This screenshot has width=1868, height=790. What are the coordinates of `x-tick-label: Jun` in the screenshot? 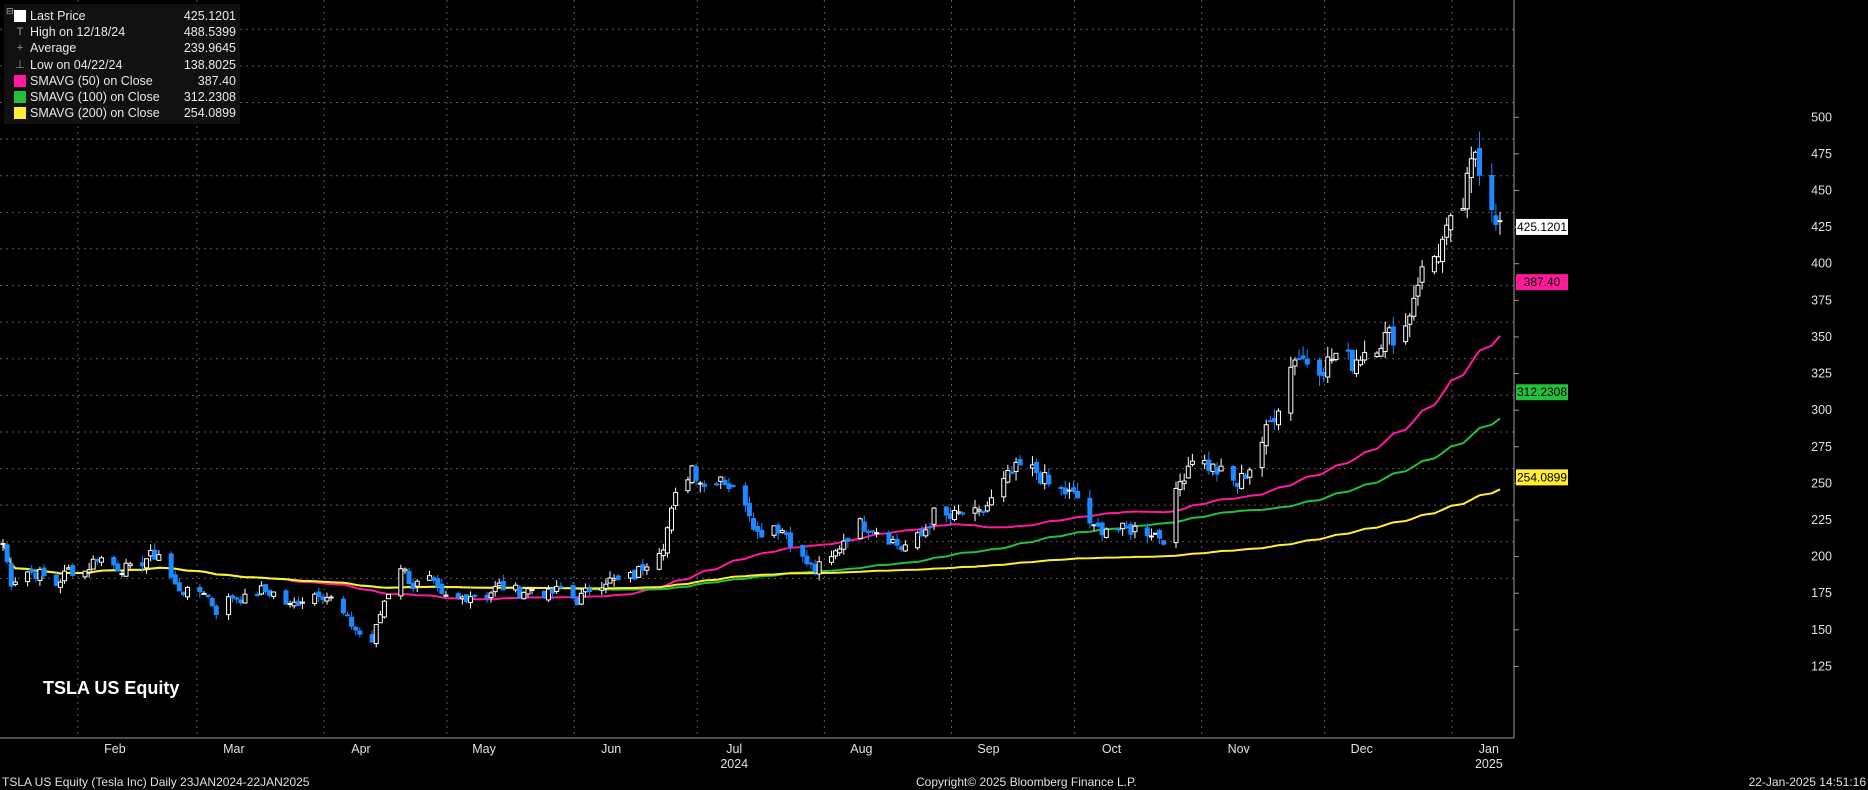 It's located at (611, 749).